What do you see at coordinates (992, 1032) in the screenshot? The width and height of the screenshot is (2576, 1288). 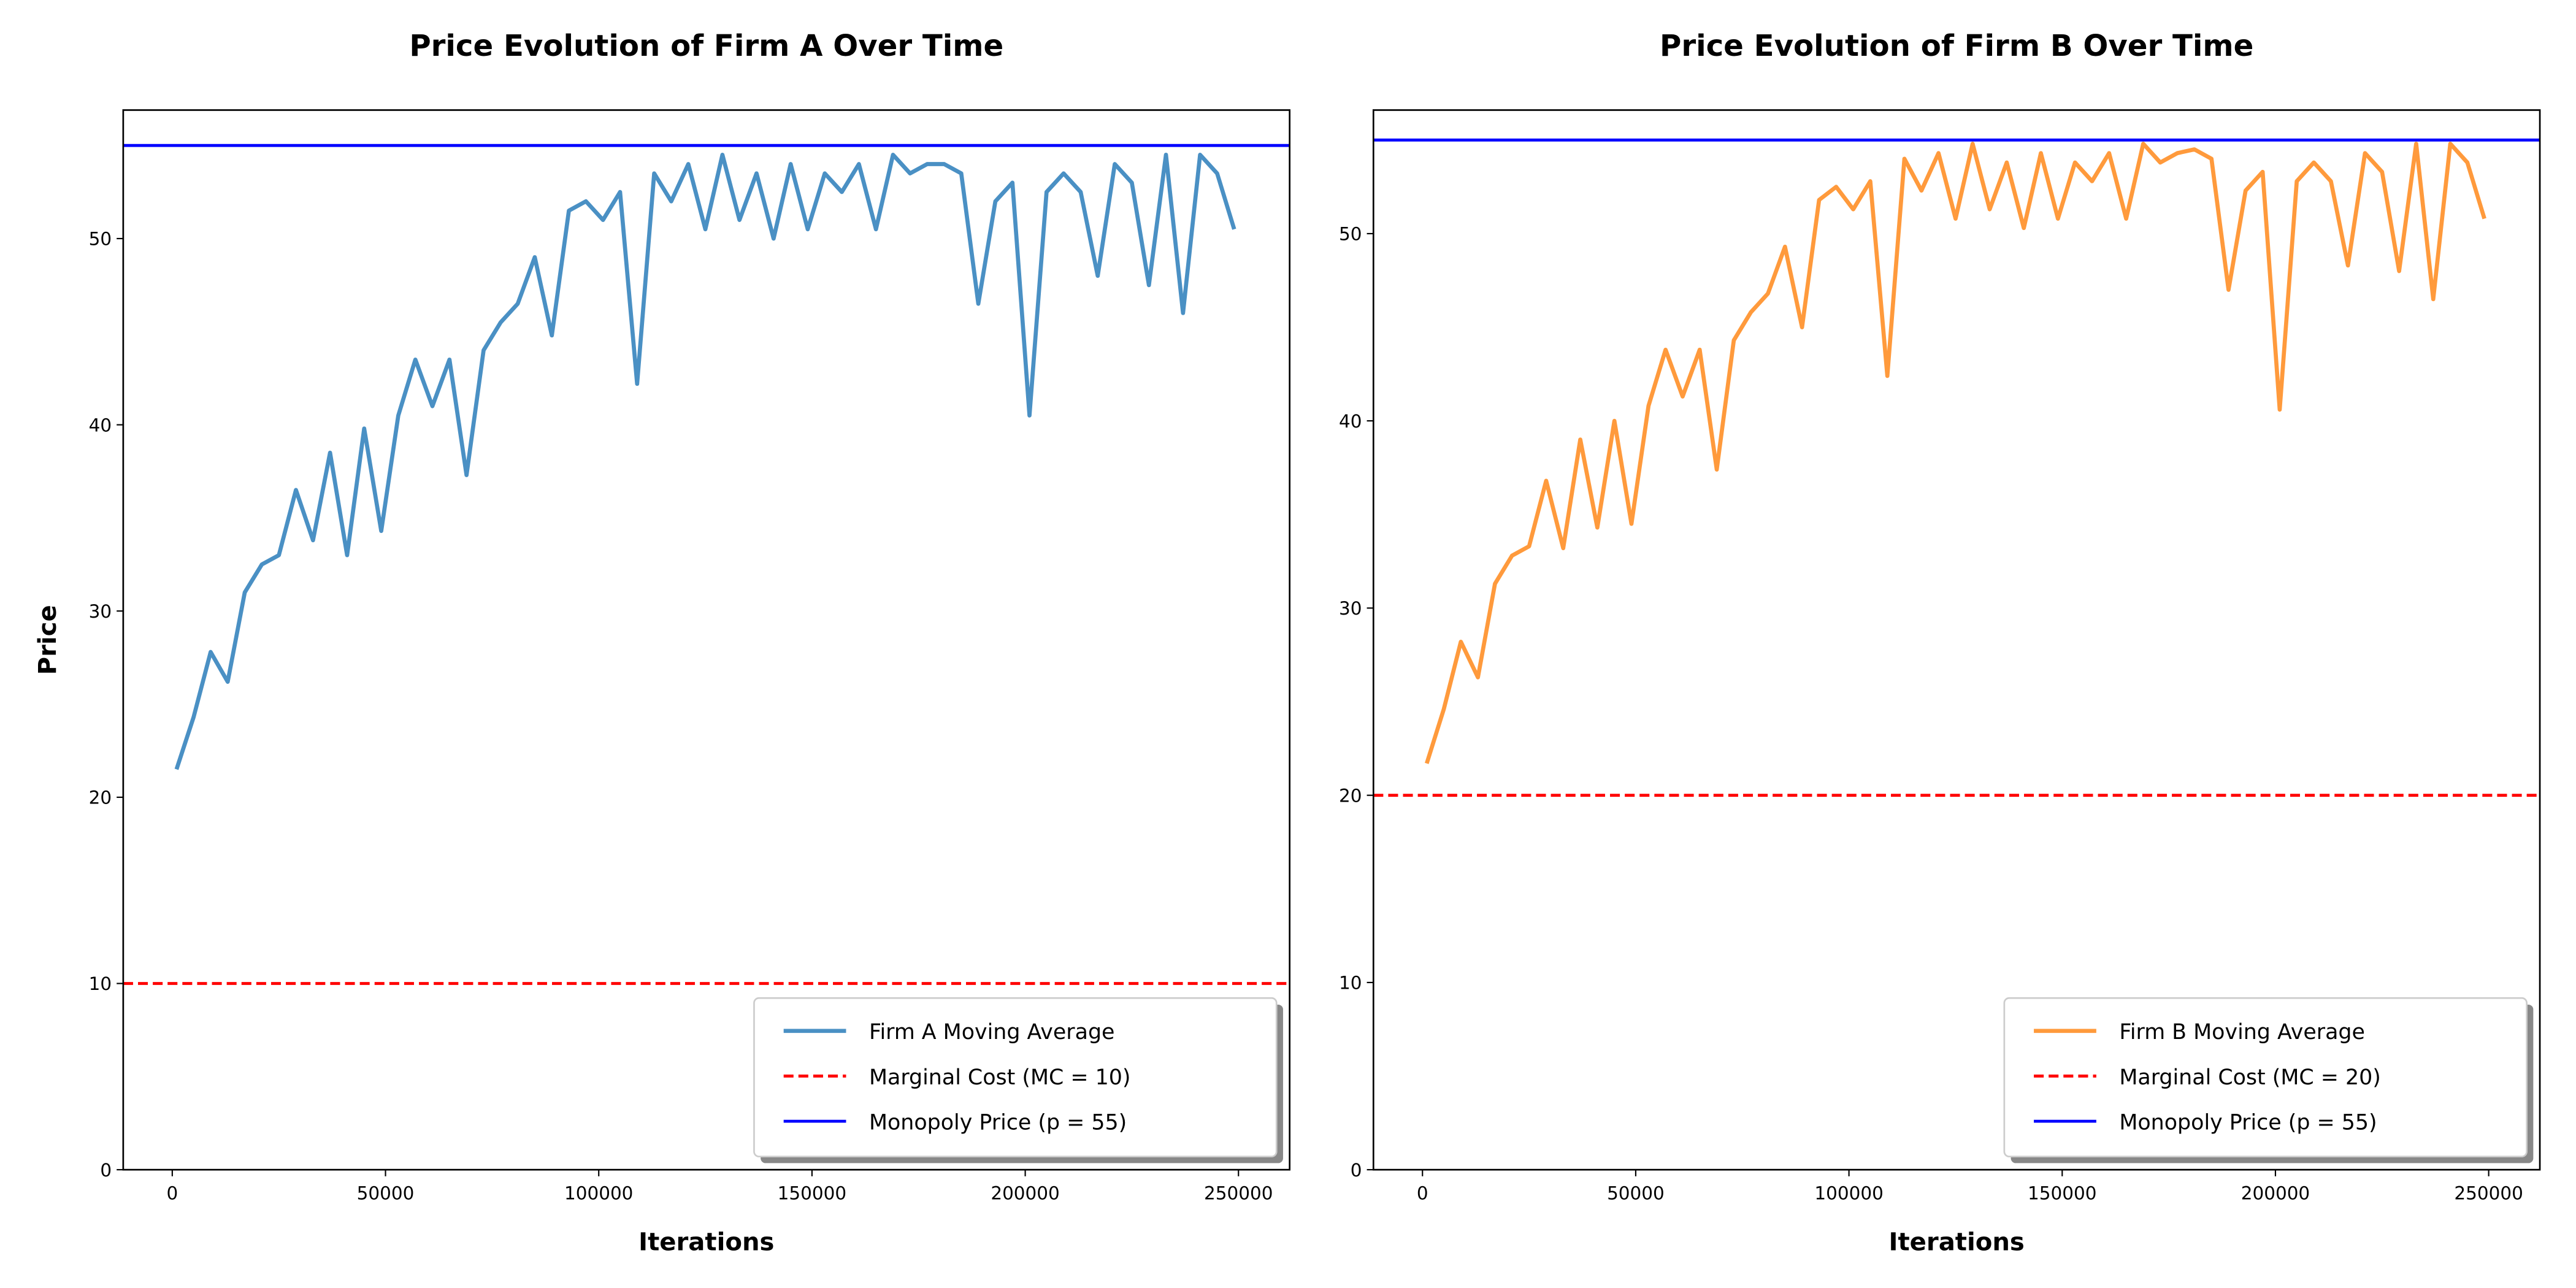 I see `legend-label: Firm A Moving Average` at bounding box center [992, 1032].